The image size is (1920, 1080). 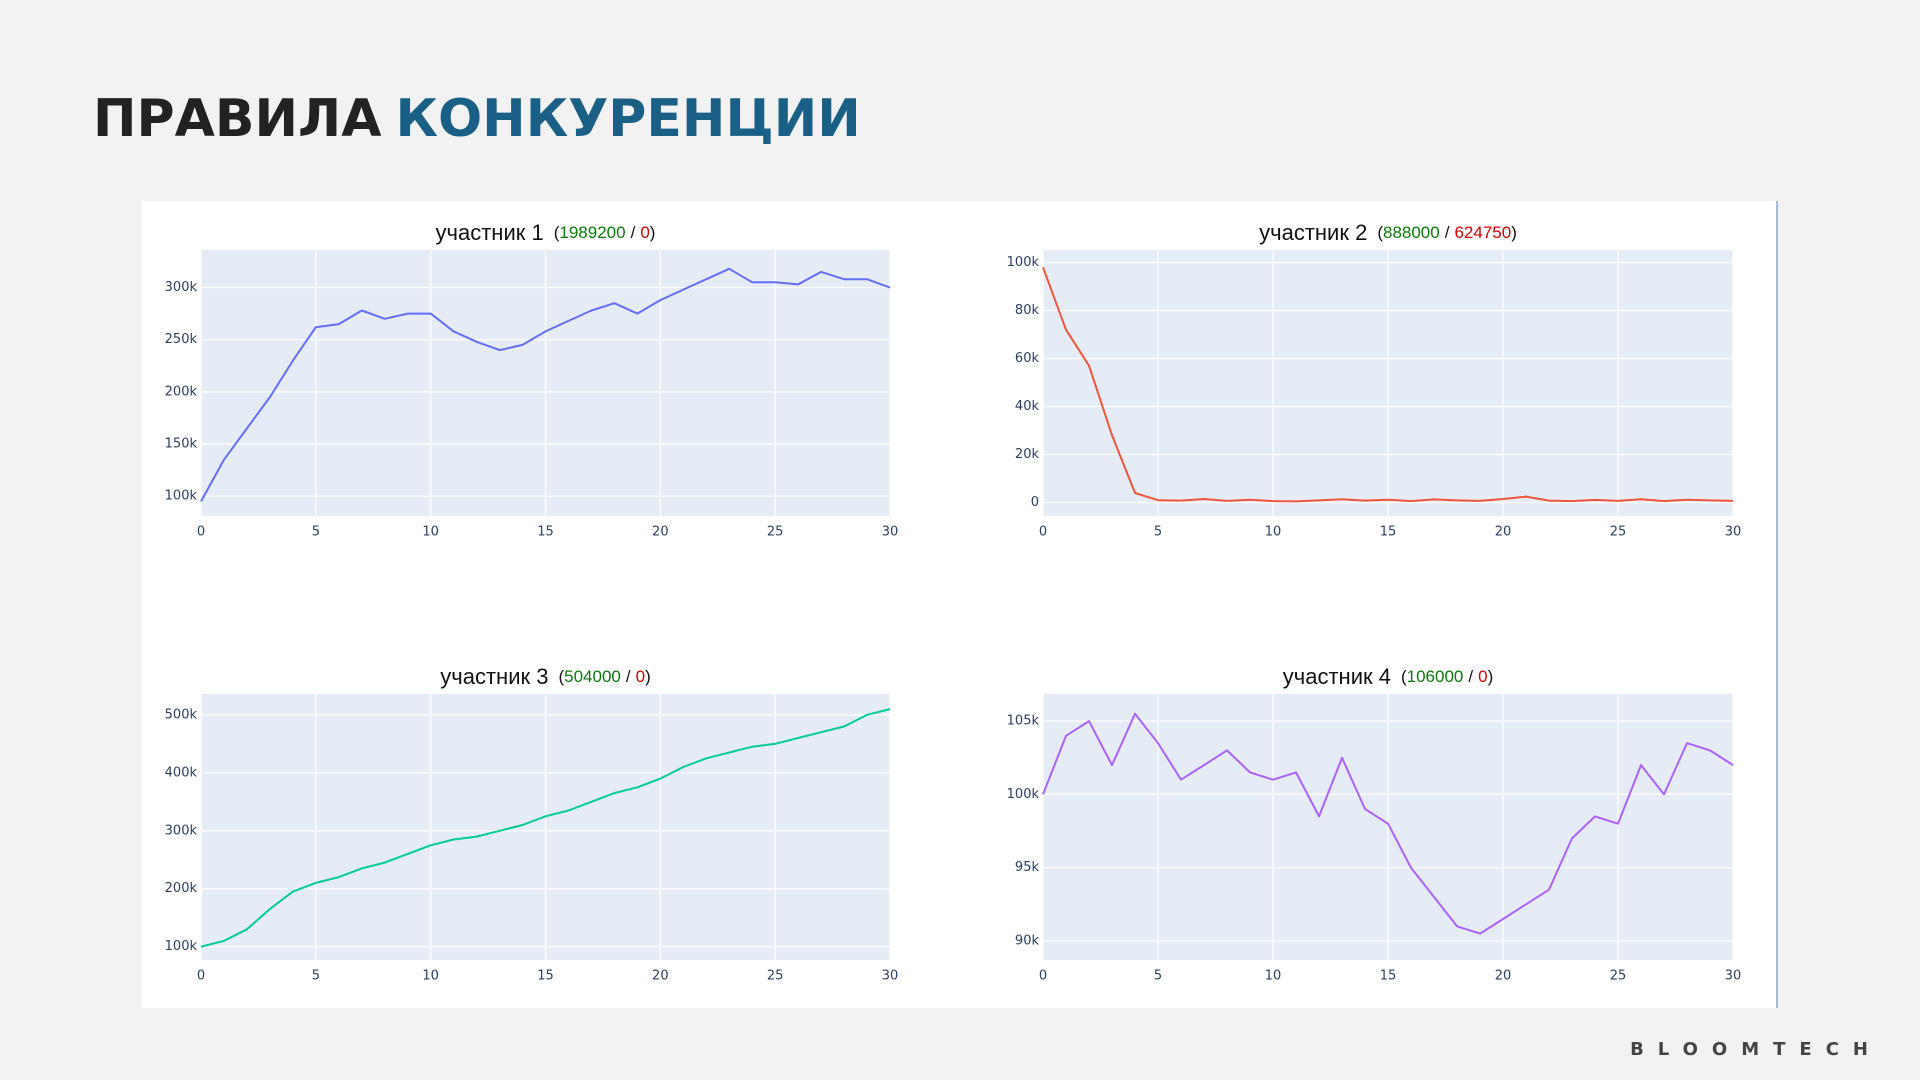 I want to click on y-tick-label: 150k, so click(x=181, y=444).